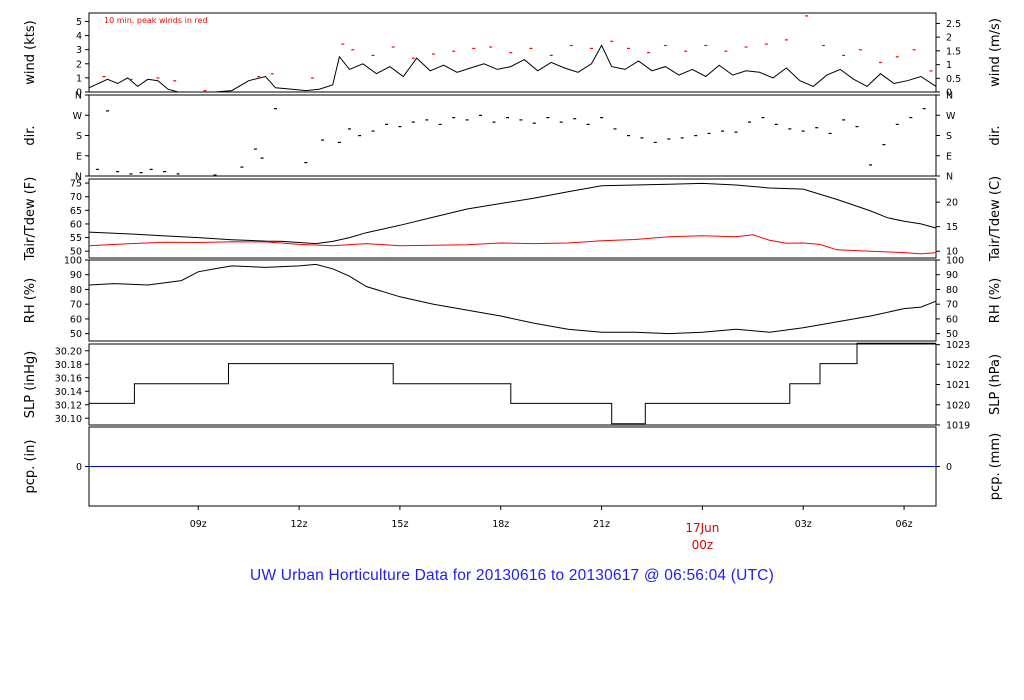  Describe the element at coordinates (500, 524) in the screenshot. I see `time-axis-tick-label: 18z` at that location.